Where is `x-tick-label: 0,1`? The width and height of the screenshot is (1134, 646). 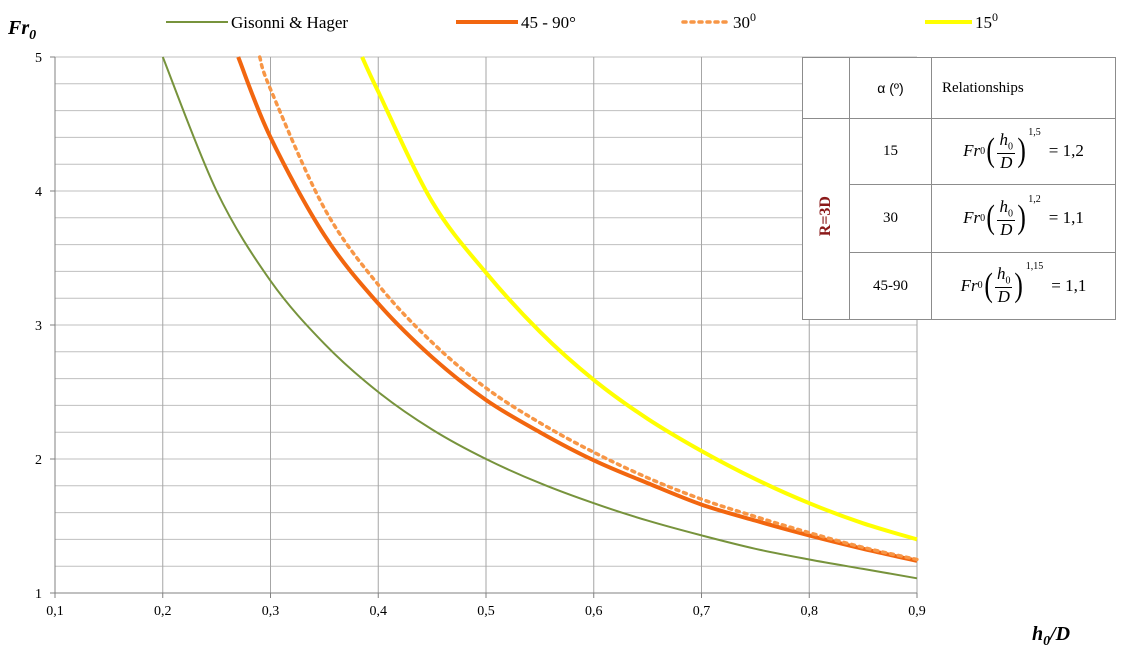
x-tick-label: 0,1 is located at coordinates (55, 611).